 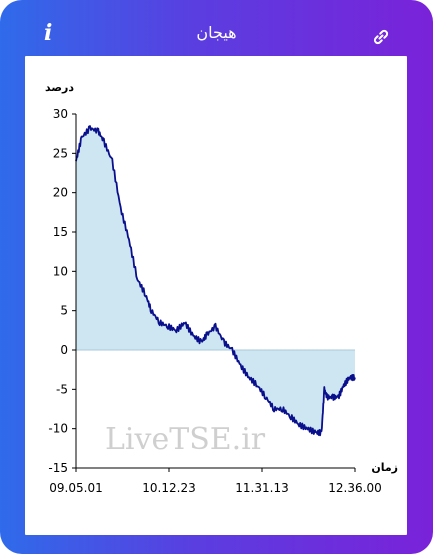 I want to click on y-tick-label: 15, so click(x=60, y=232).